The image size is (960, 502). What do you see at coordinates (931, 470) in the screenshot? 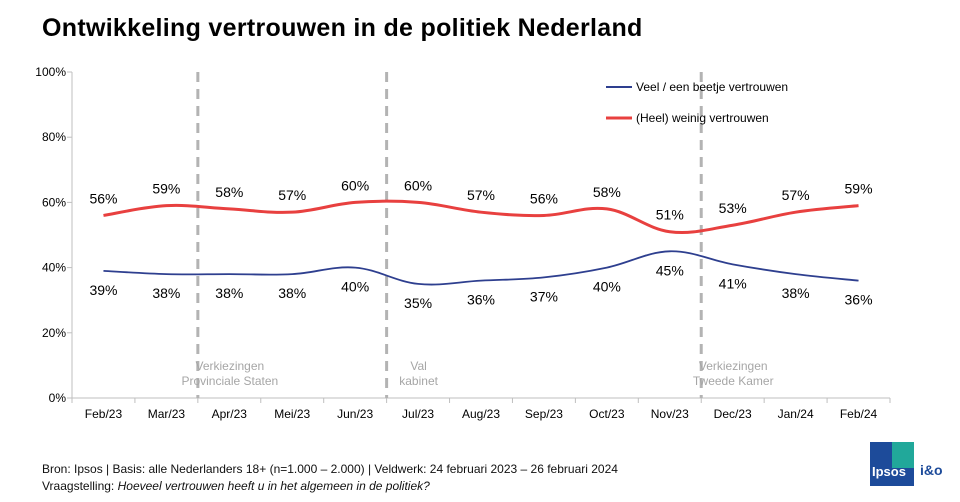
I see `io-logo-text: i&o` at bounding box center [931, 470].